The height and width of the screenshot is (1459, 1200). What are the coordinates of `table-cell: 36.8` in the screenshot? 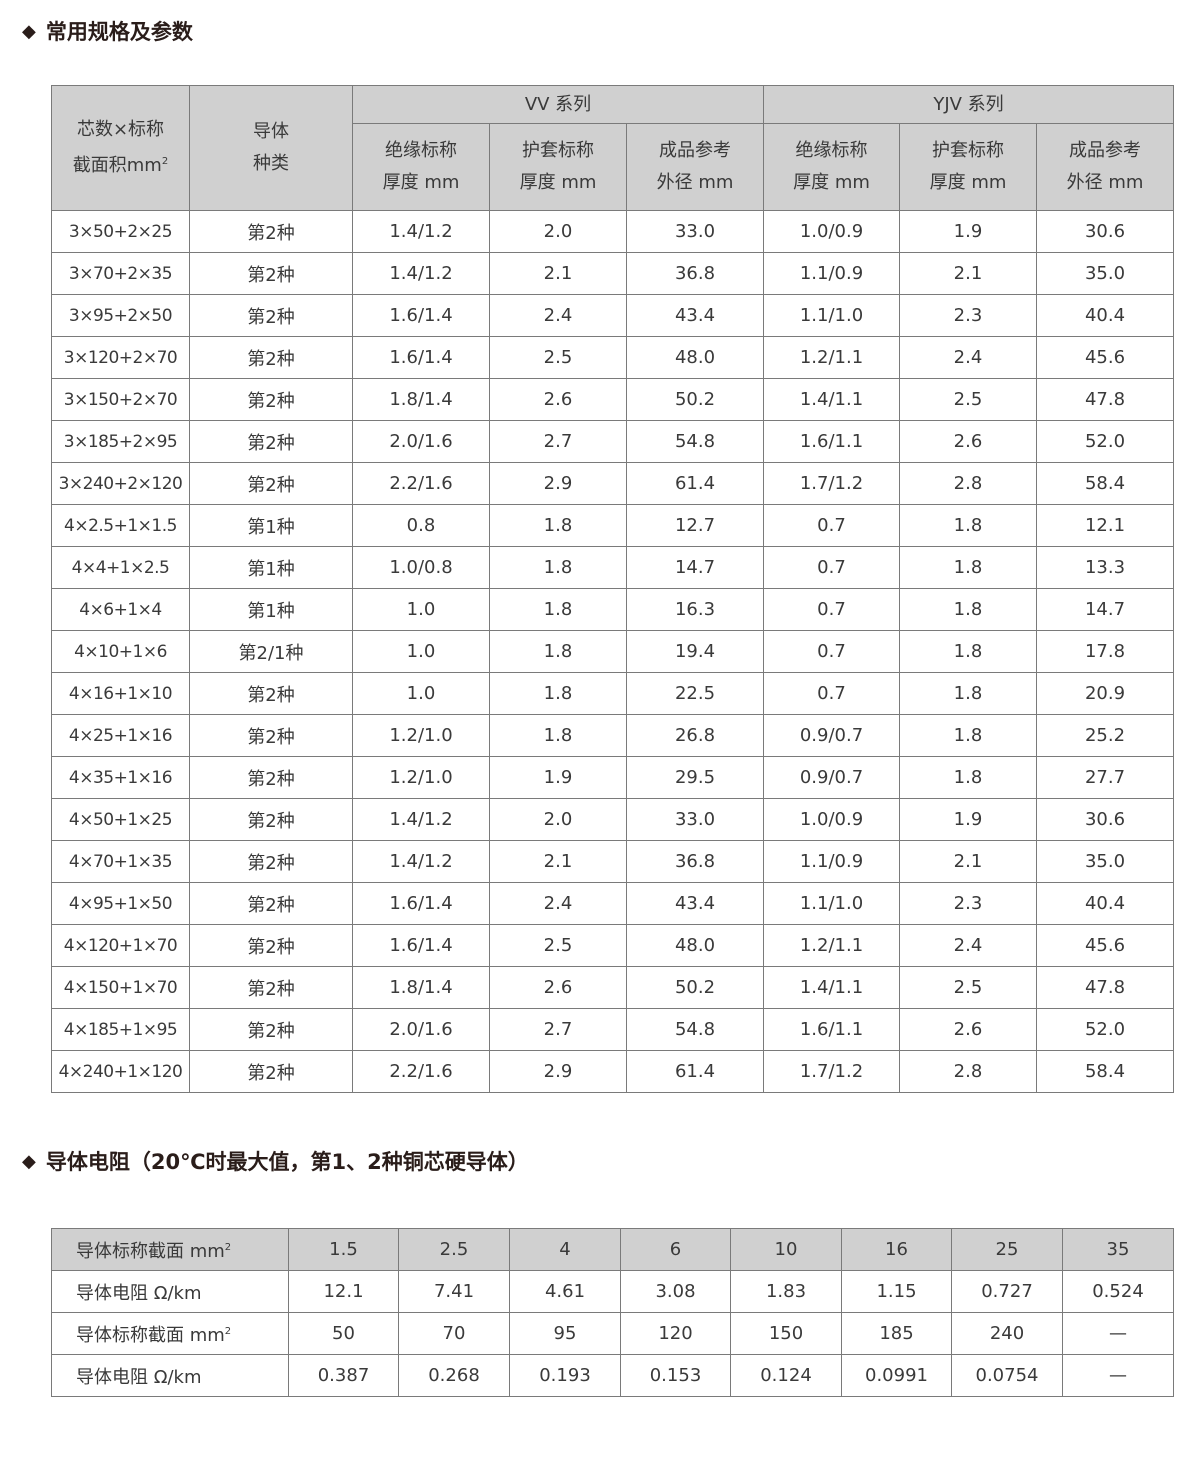 It's located at (695, 861).